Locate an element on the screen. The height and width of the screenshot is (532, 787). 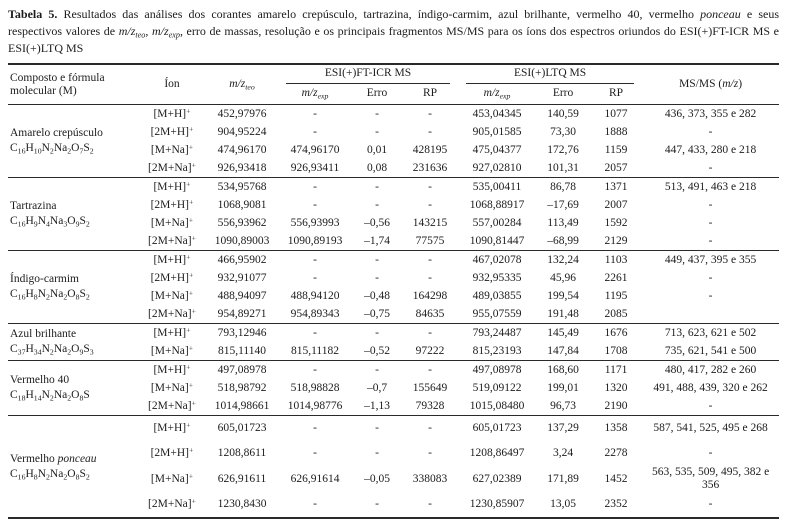
ft-mz-exp-cell: 815,11182 is located at coordinates (315, 350).